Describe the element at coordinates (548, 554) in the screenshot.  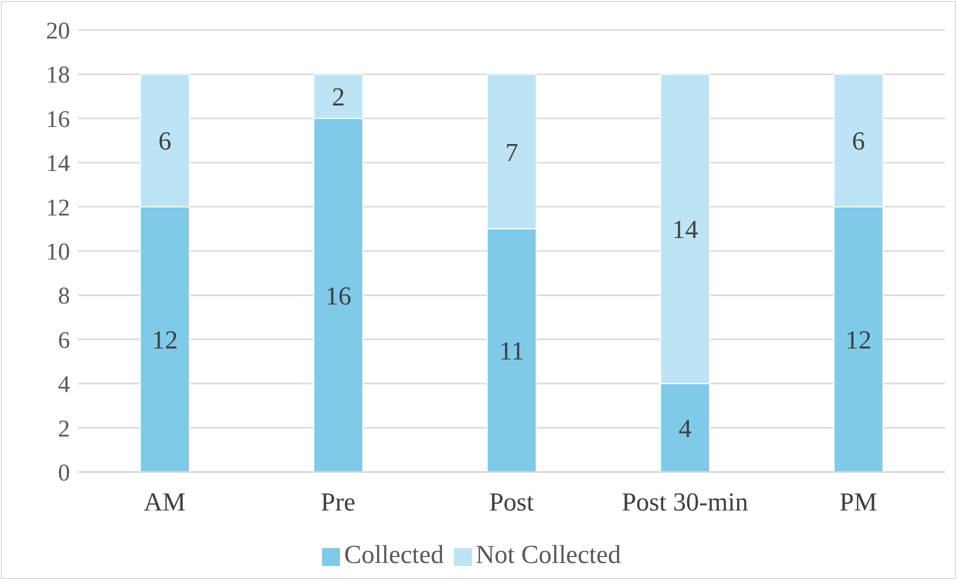
I see `legend-label: Not Collected` at that location.